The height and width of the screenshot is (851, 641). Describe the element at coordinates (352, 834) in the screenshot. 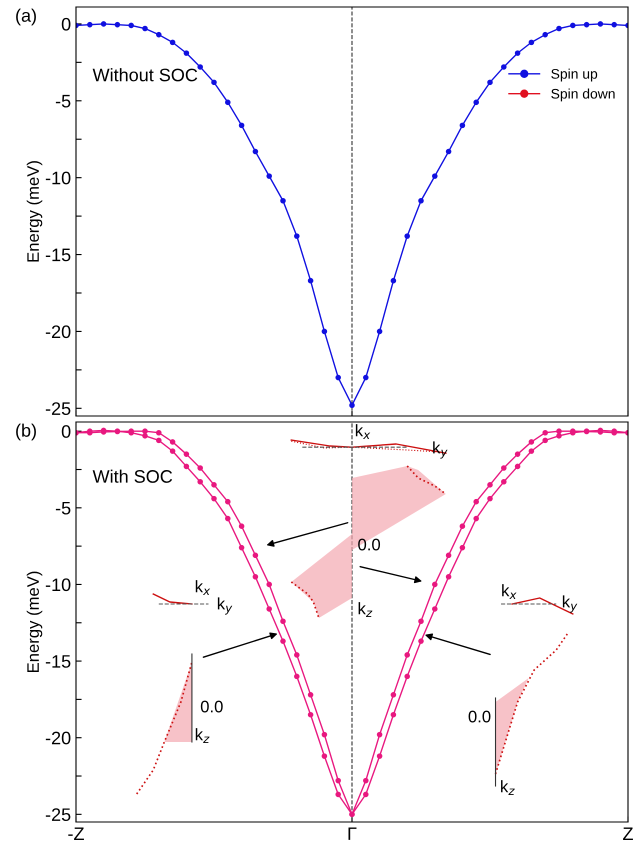

I see `x-tick-label: Γ` at that location.